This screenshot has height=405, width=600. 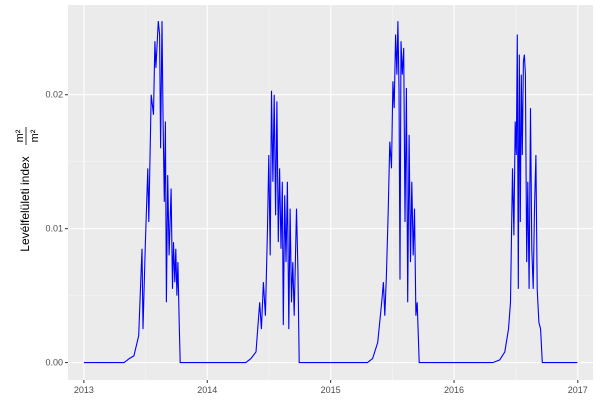 I want to click on y-tick-label: 0.01, so click(x=54, y=229).